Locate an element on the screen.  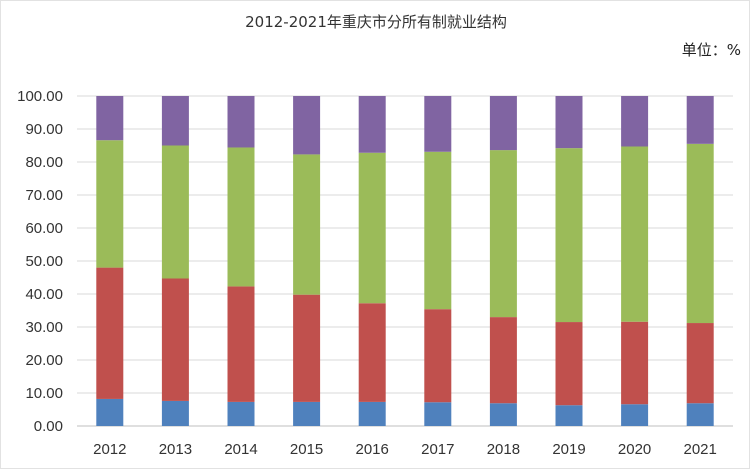
x-tick-label: 2018 is located at coordinates (503, 449).